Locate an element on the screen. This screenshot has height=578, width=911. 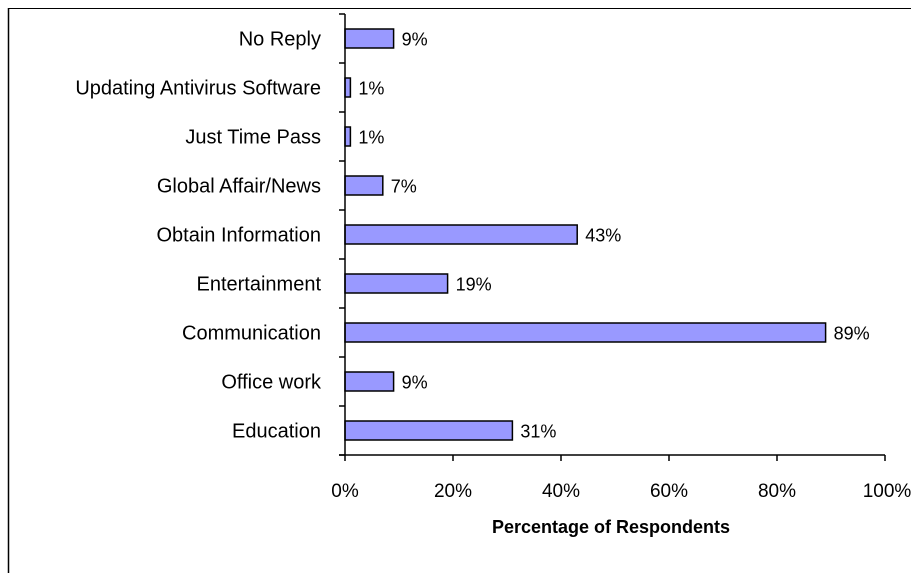
value-label: 7% is located at coordinates (404, 187).